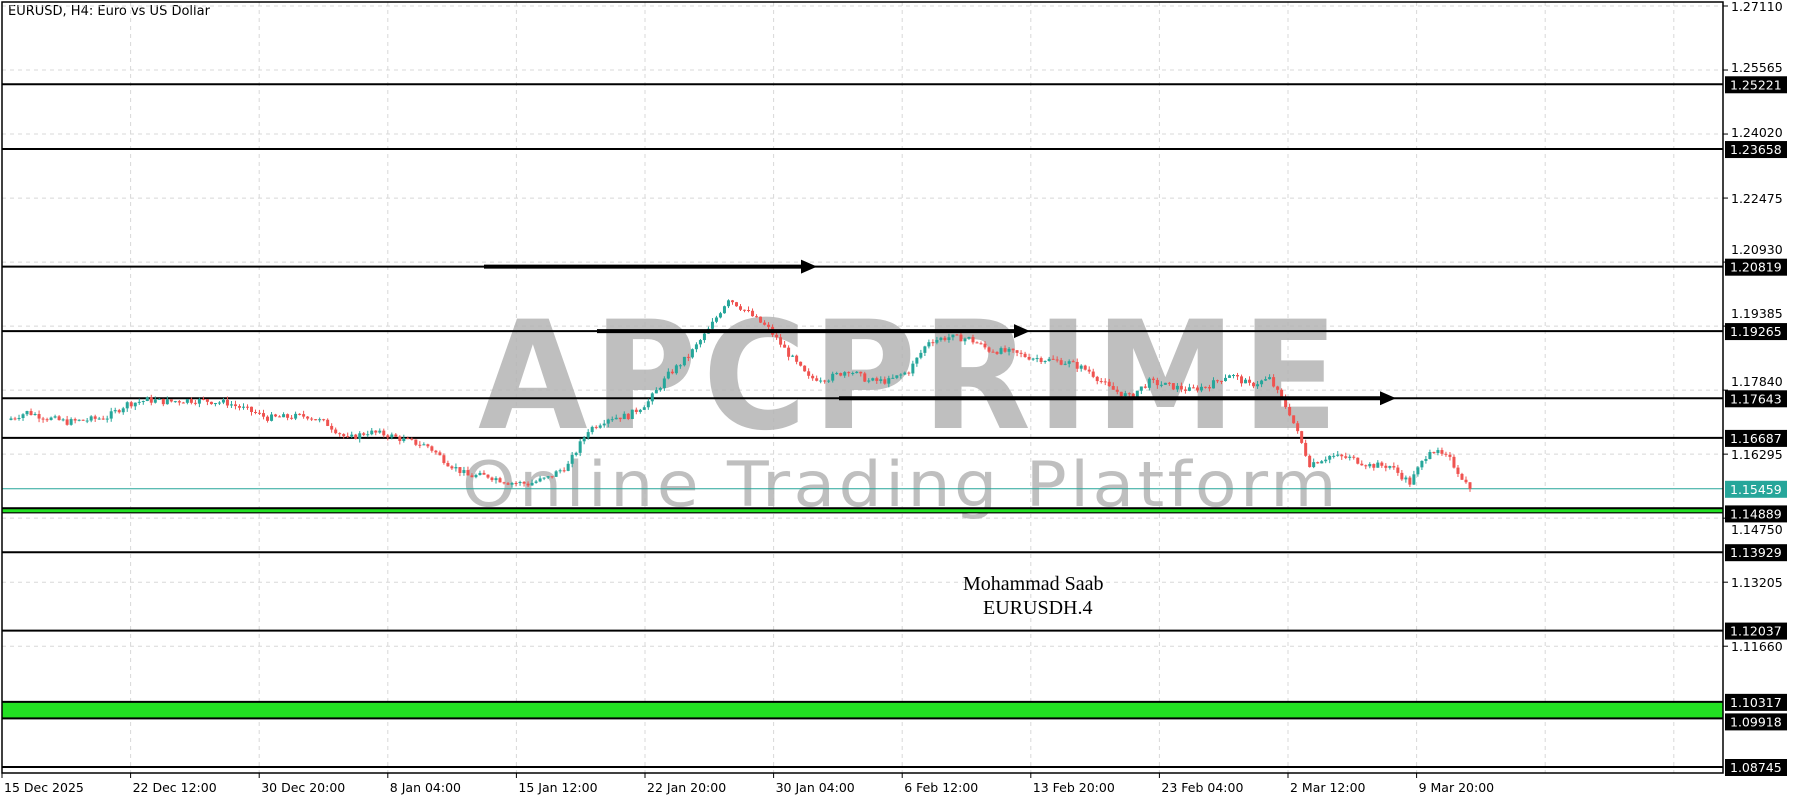 The width and height of the screenshot is (1800, 800). I want to click on arrow-head-icon, so click(809, 266).